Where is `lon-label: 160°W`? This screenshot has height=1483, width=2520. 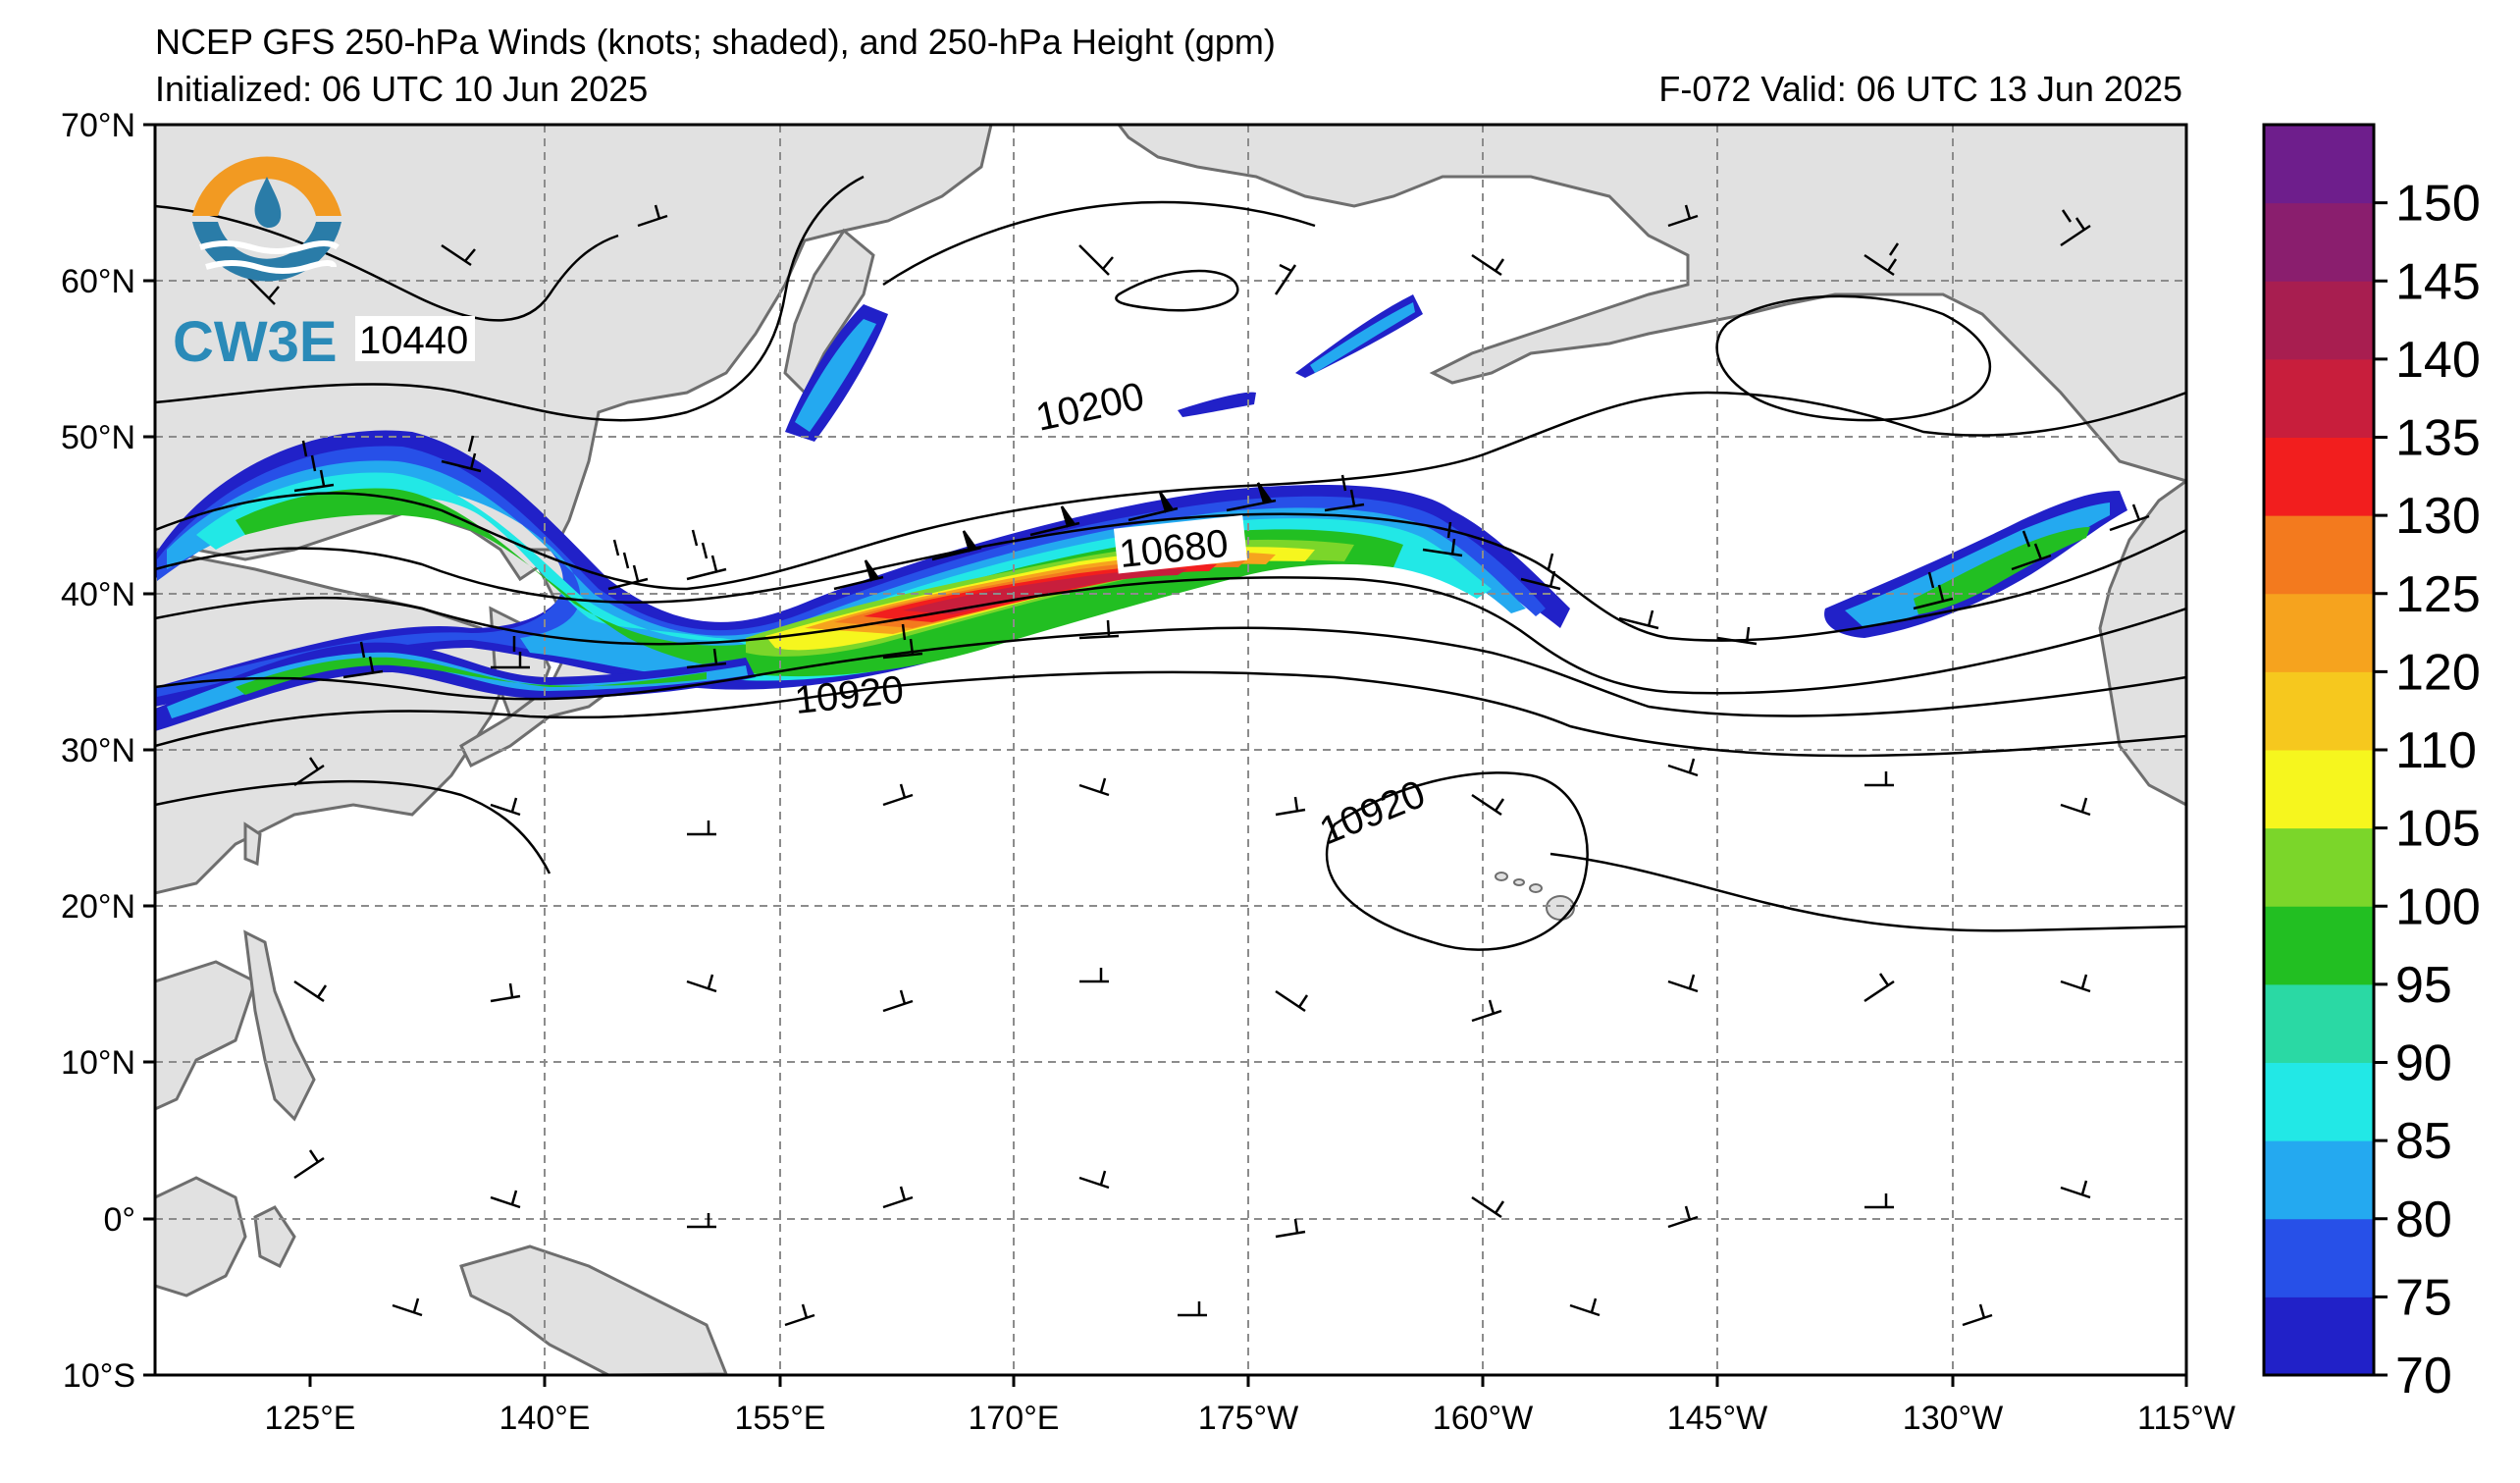
lon-label: 160°W is located at coordinates (1483, 1419).